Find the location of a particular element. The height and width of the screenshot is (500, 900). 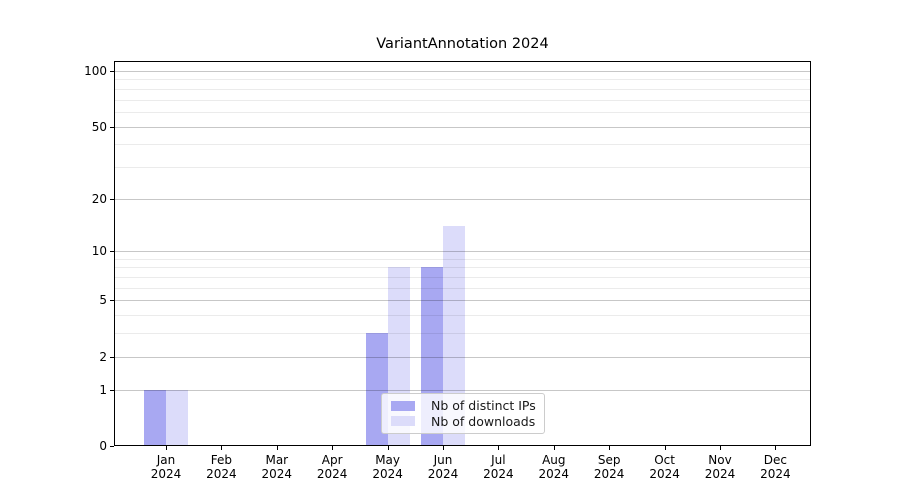

chart-title: VariantAnnotation 2024 is located at coordinates (462, 44).